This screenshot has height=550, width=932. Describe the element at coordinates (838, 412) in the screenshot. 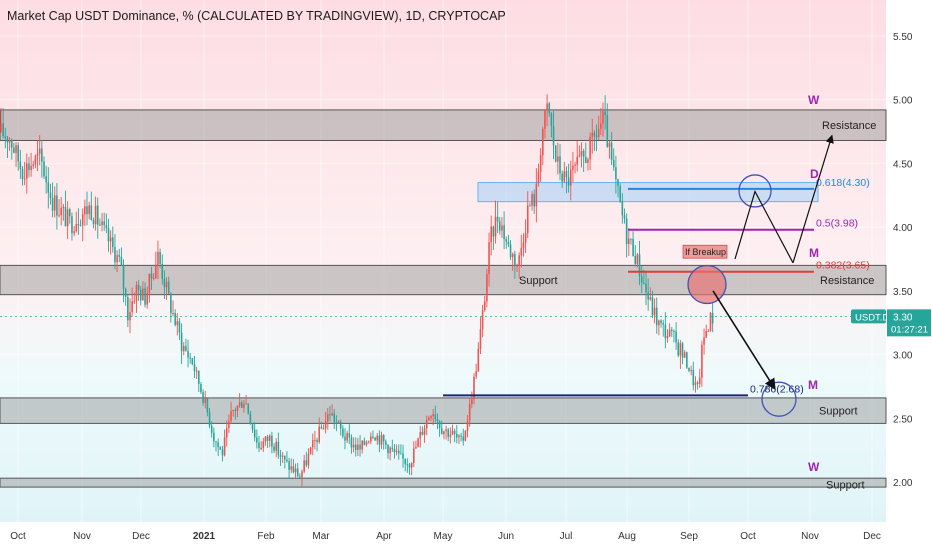

I see `zone-label-support-low: Support` at that location.